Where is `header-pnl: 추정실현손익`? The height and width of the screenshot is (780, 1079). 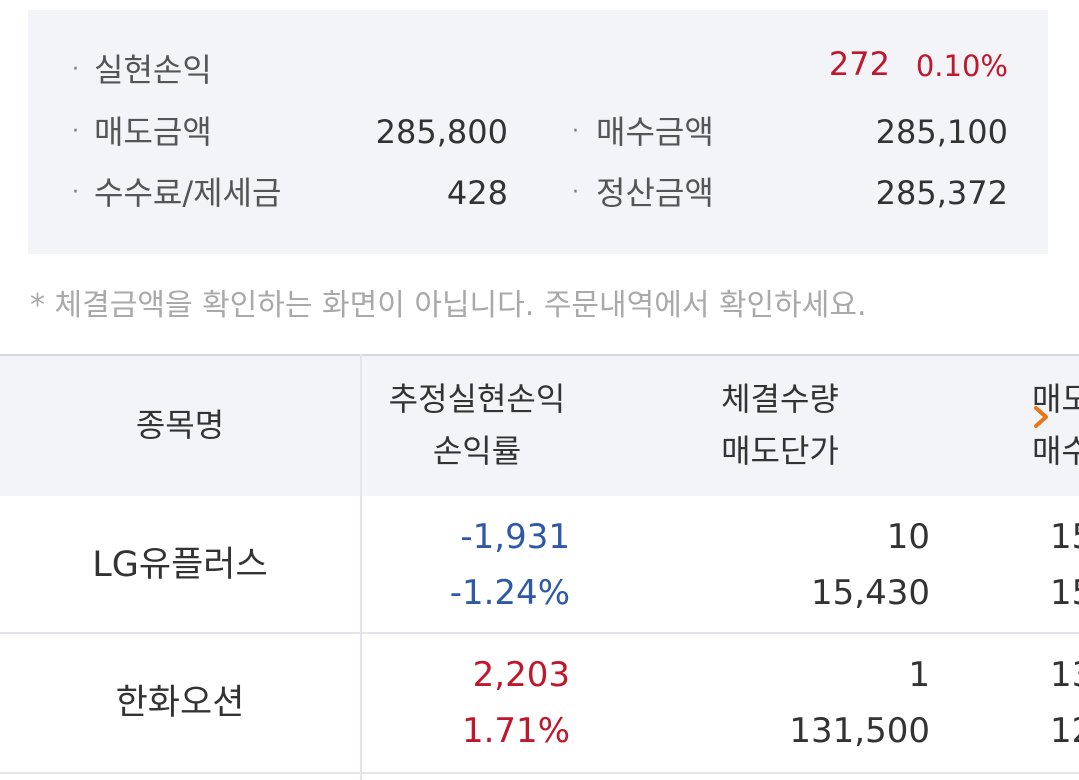 header-pnl: 추정실현손익 is located at coordinates (477, 399).